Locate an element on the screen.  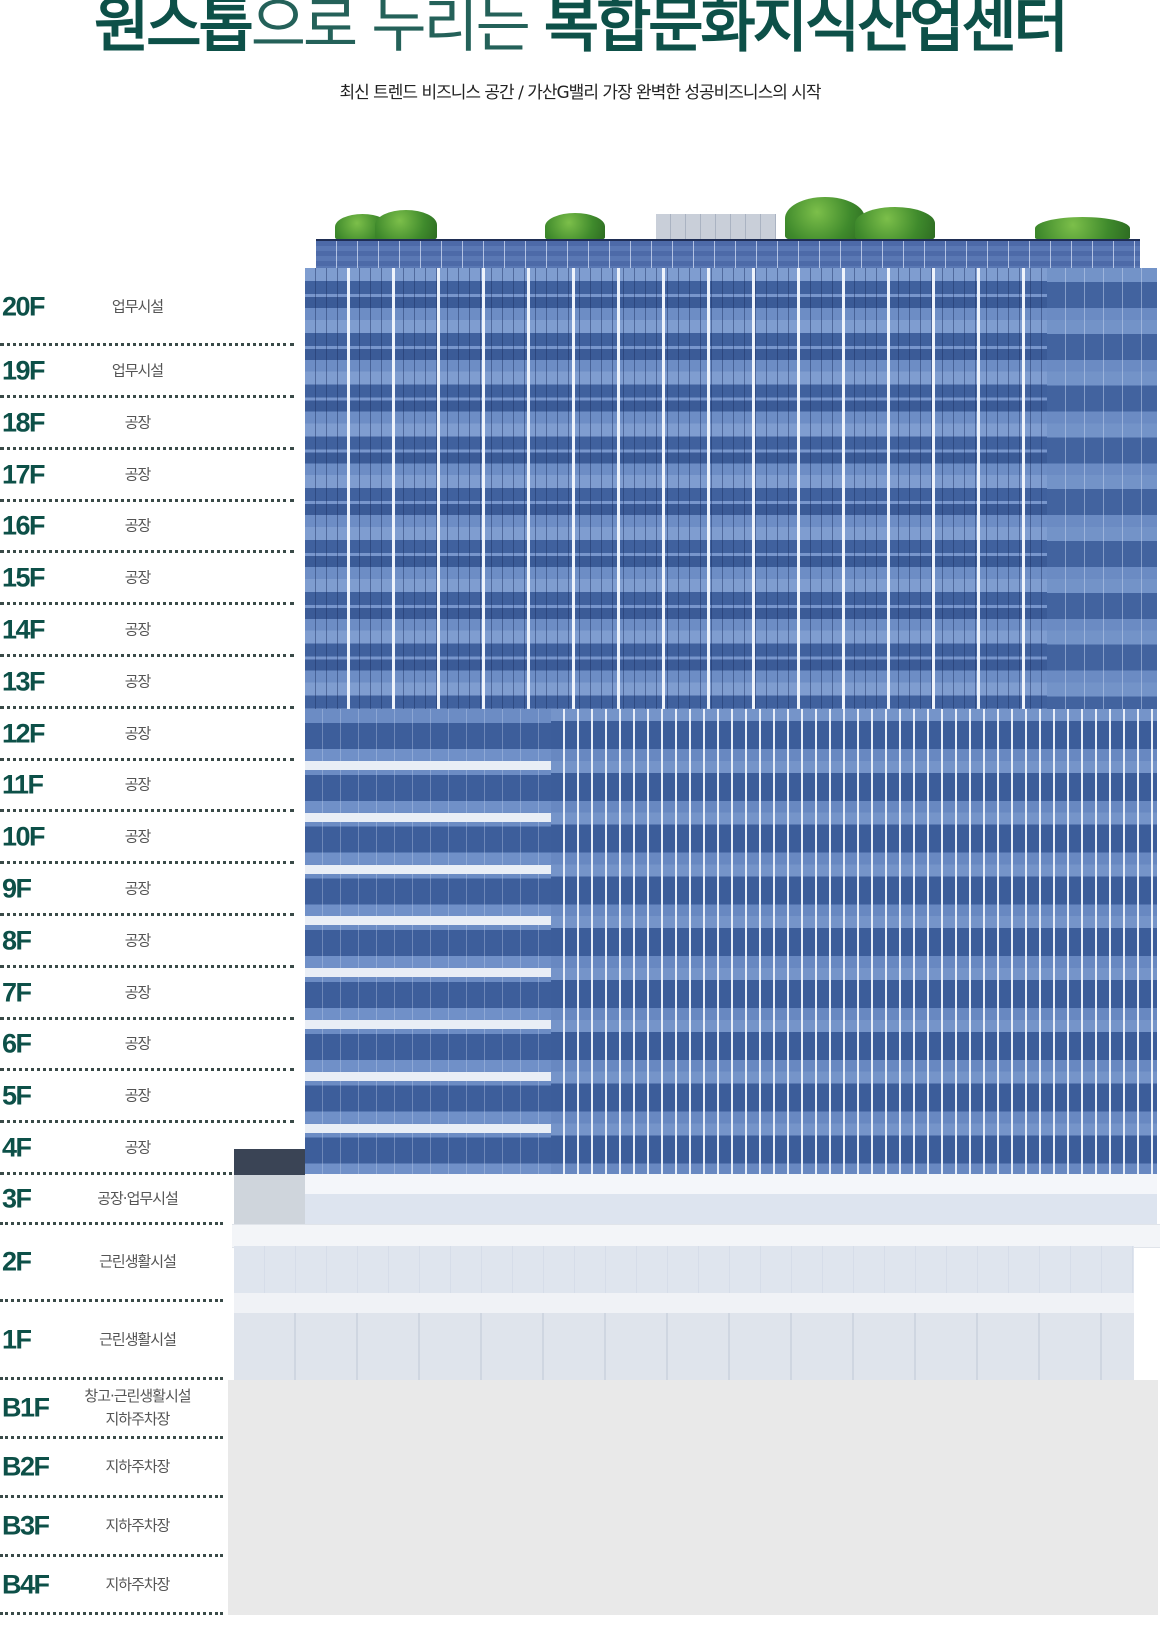
page-title: 원스톱으로 누리는 복합문화지식산업센터 is located at coordinates (580, 29).